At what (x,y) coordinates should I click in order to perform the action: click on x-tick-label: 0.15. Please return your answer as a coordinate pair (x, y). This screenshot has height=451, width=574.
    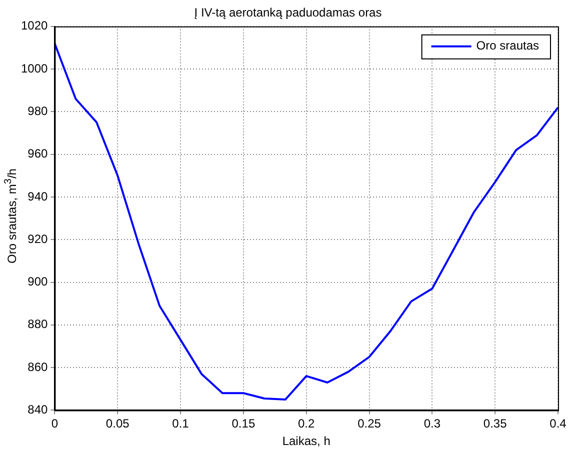
    Looking at the image, I should click on (244, 423).